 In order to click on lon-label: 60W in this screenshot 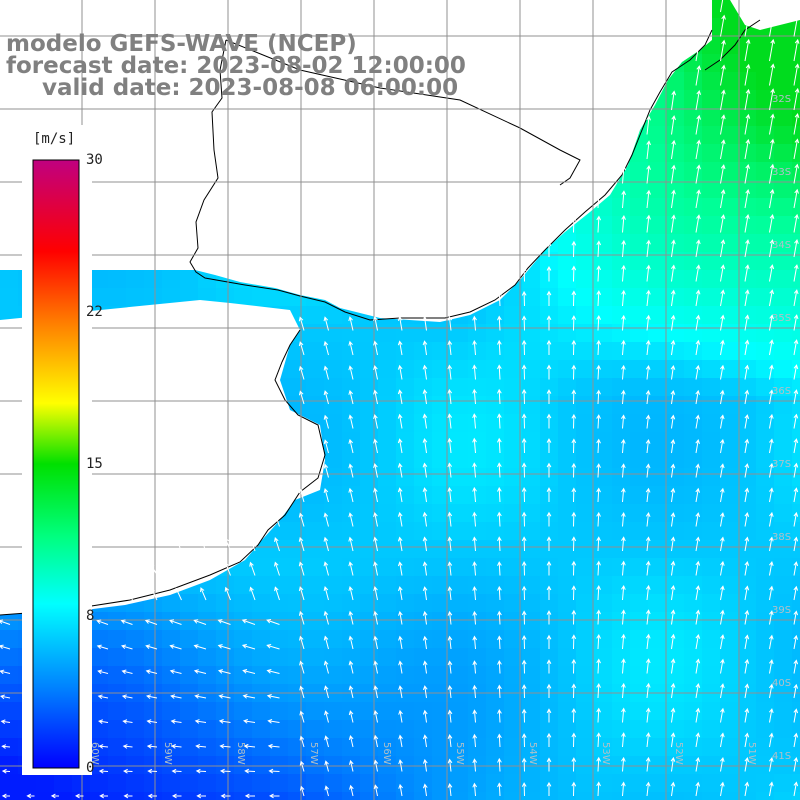, I will do `click(94, 753)`.